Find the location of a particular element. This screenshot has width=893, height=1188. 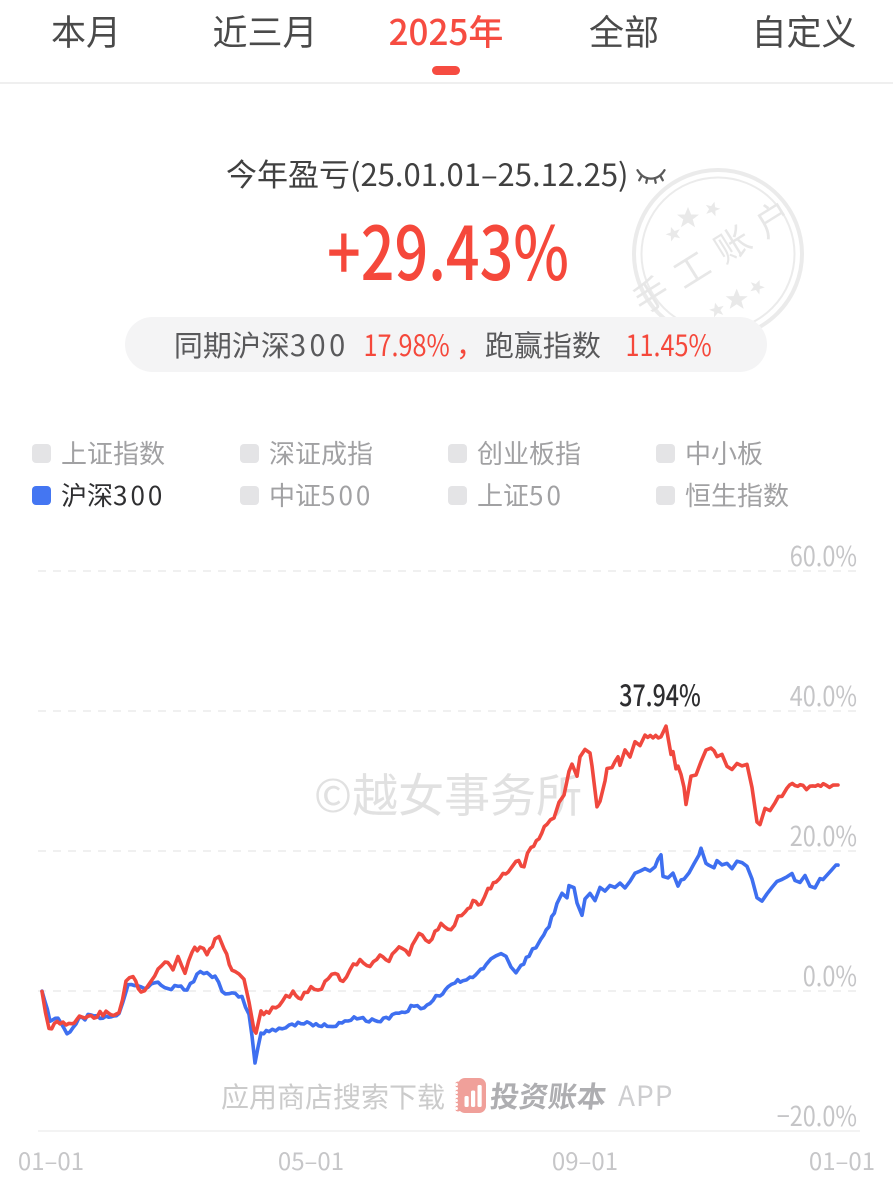

svg-text: 投资账本 is located at coordinates (548, 1095).